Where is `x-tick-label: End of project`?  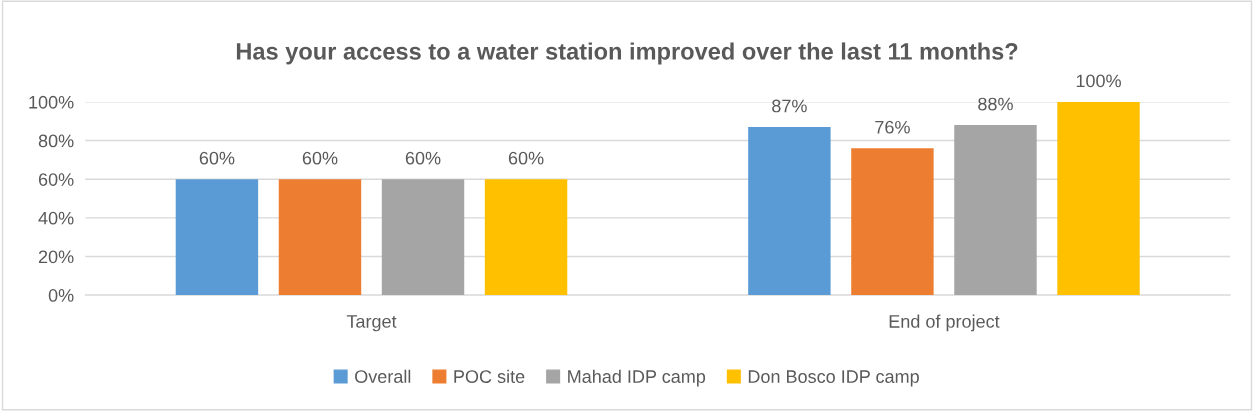 x-tick-label: End of project is located at coordinates (944, 323).